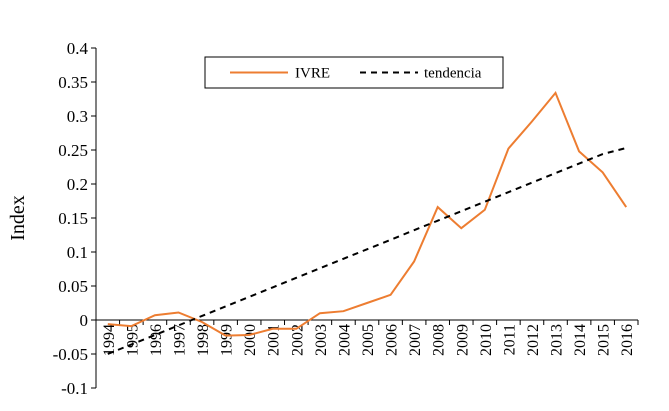 Image resolution: width=669 pixels, height=411 pixels. What do you see at coordinates (74, 388) in the screenshot?
I see `y-tick-label: -0.1` at bounding box center [74, 388].